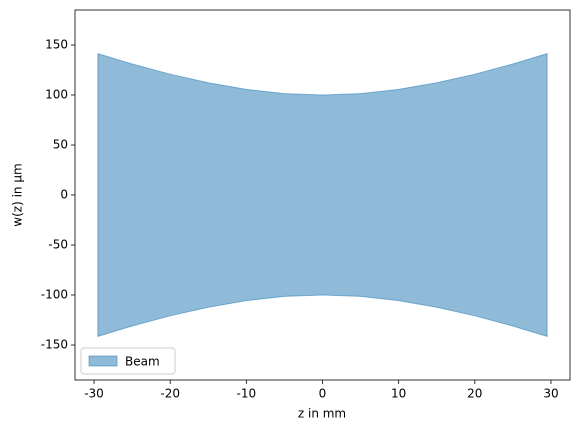 This screenshot has width=580, height=432. Describe the element at coordinates (60, 145) in the screenshot. I see `y-tick-label: 50` at that location.